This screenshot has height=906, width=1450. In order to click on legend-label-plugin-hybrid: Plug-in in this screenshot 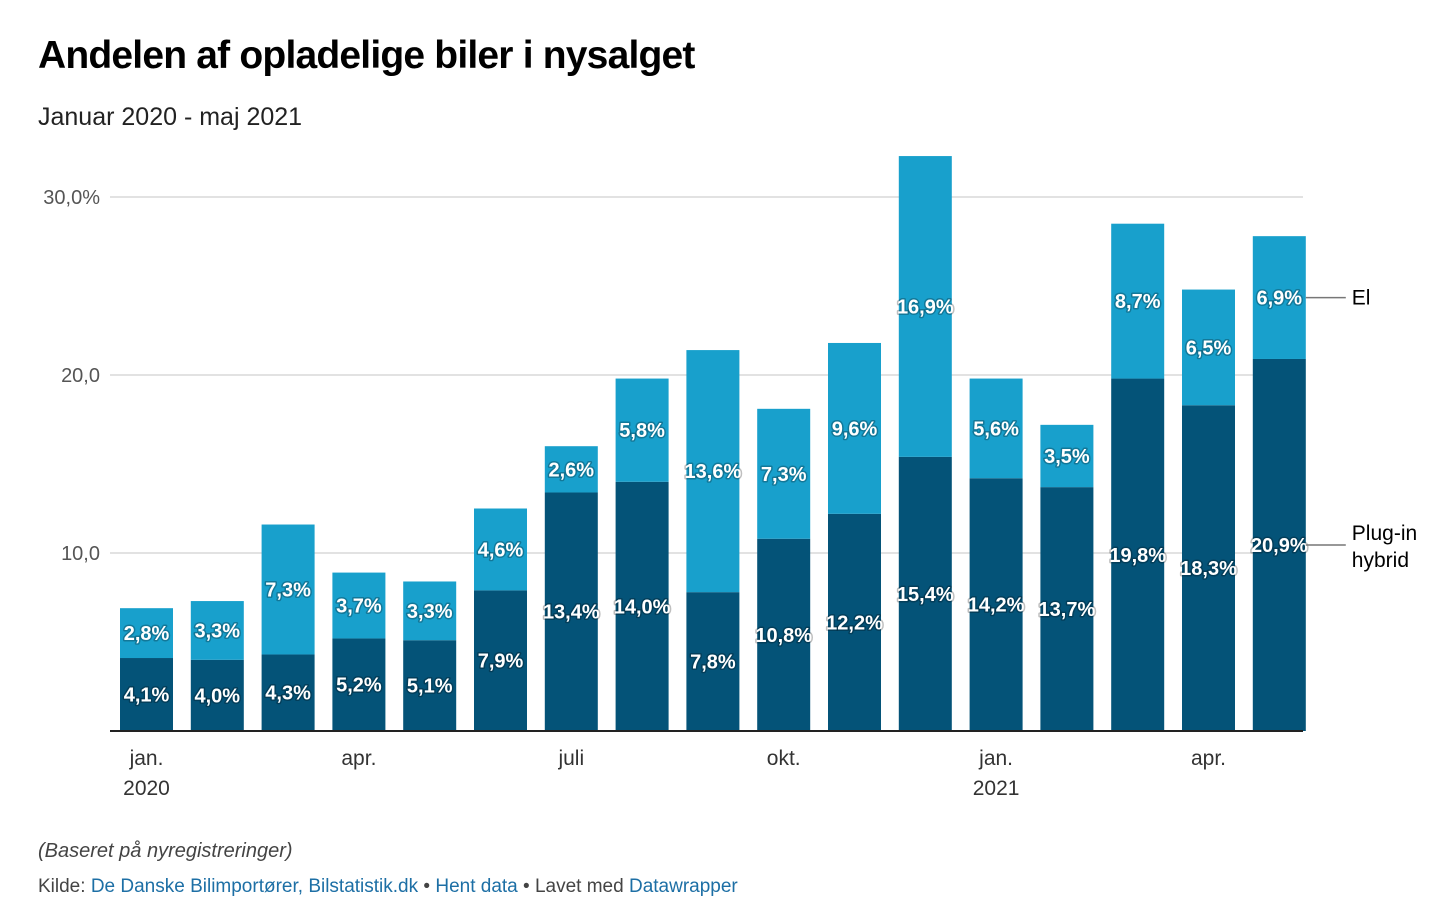, I will do `click(1384, 533)`.